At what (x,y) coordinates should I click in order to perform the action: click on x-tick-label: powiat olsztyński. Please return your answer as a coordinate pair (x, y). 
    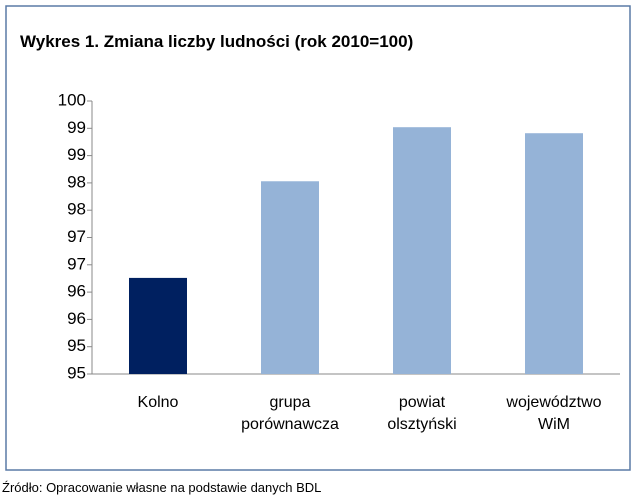
    Looking at the image, I should click on (422, 413).